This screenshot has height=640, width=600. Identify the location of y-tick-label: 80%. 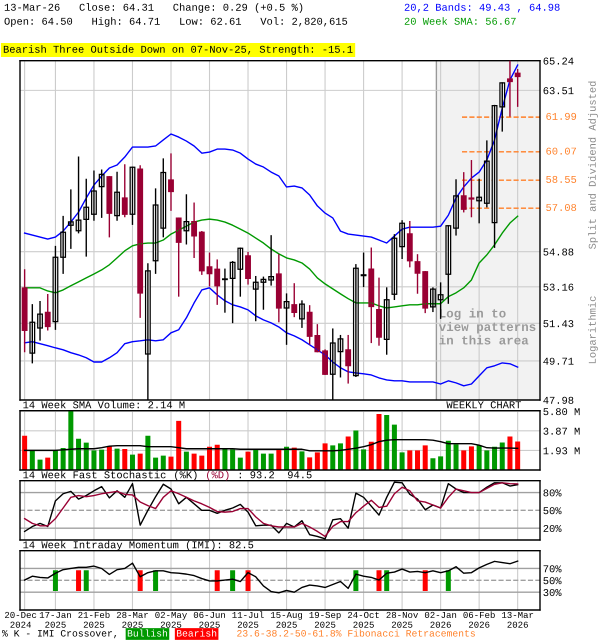
(552, 492).